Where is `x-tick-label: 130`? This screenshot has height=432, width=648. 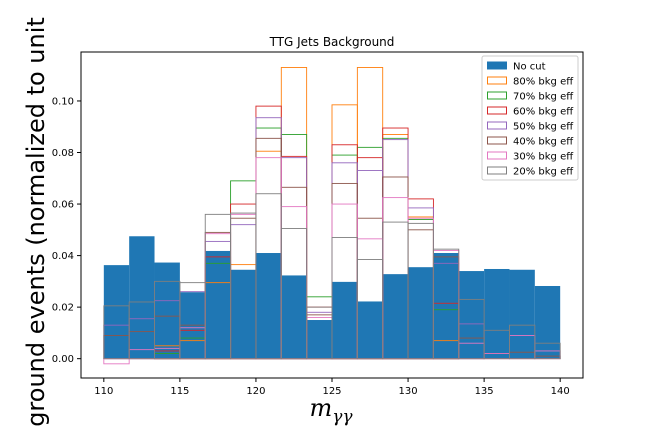 x-tick-label: 130 is located at coordinates (408, 391).